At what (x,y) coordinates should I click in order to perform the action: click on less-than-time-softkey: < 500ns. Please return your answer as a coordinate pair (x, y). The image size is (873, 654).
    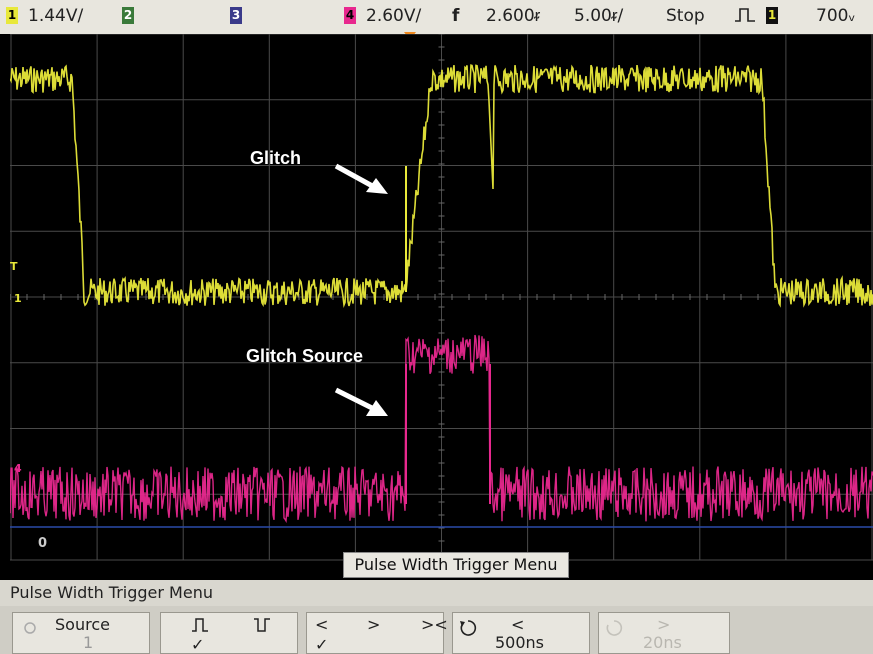
    Looking at the image, I should click on (521, 633).